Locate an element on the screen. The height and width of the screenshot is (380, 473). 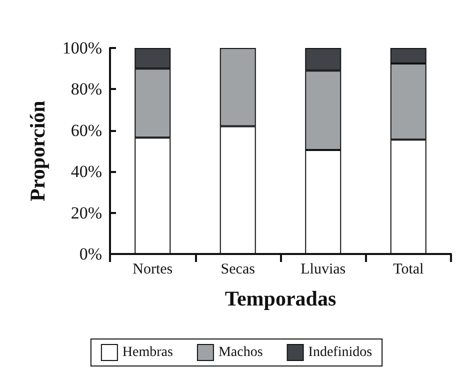
y-tick-label: 0% is located at coordinates (90, 254).